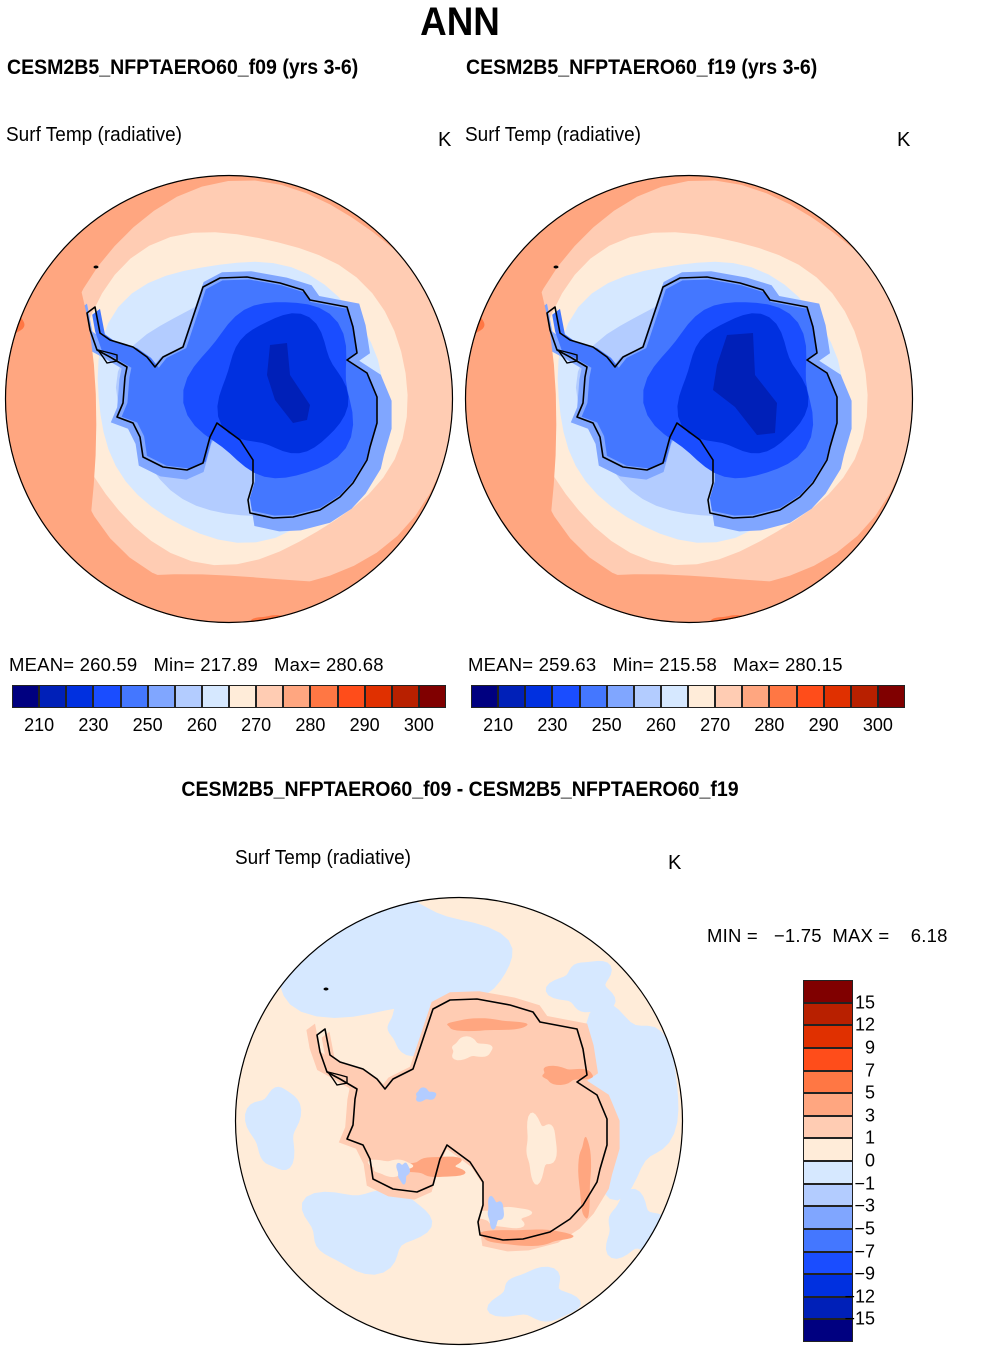 The width and height of the screenshot is (996, 1352). Describe the element at coordinates (864, 1024) in the screenshot. I see `colorbar-tick-label: 12` at that location.